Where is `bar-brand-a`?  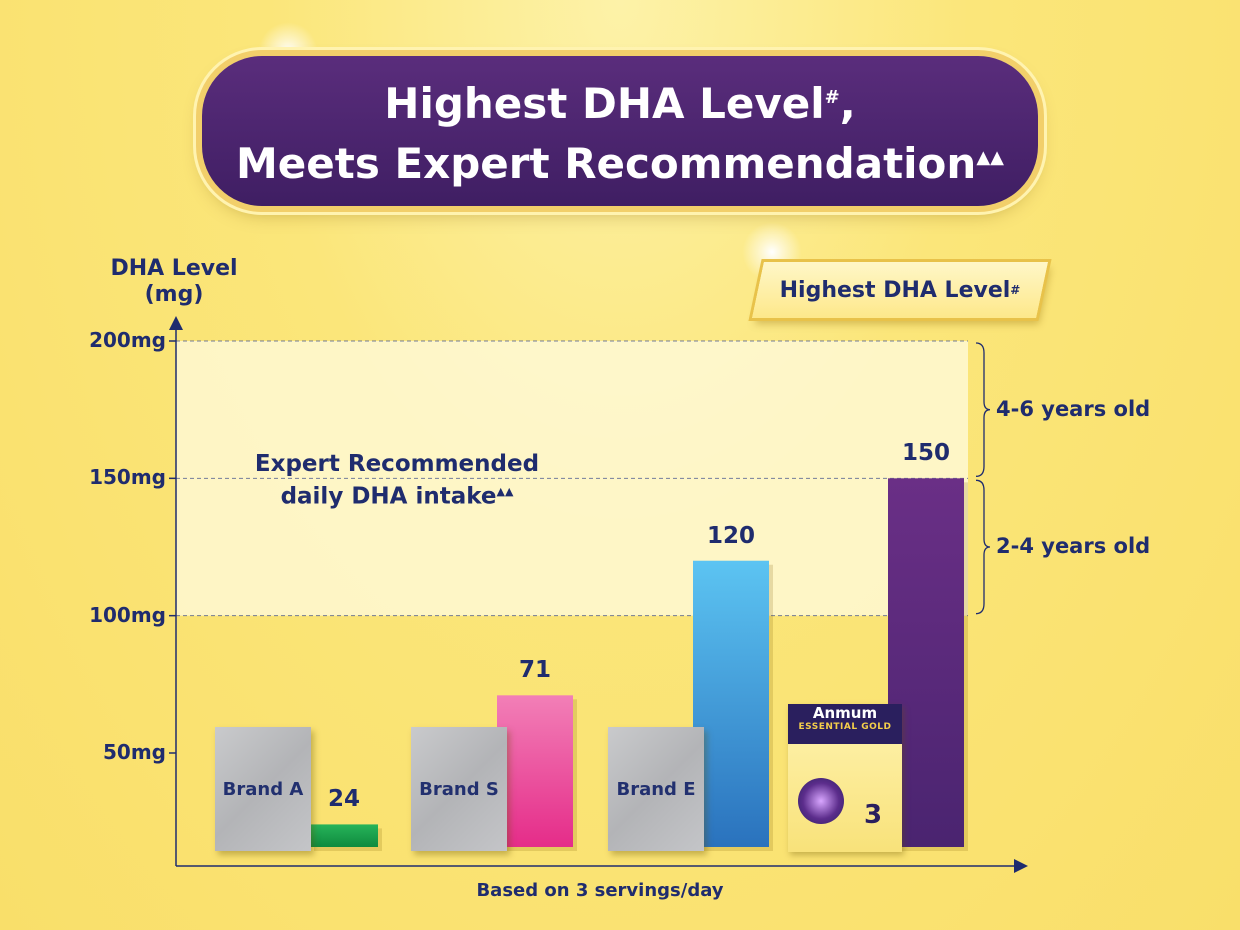
bar-brand-a is located at coordinates (344, 835).